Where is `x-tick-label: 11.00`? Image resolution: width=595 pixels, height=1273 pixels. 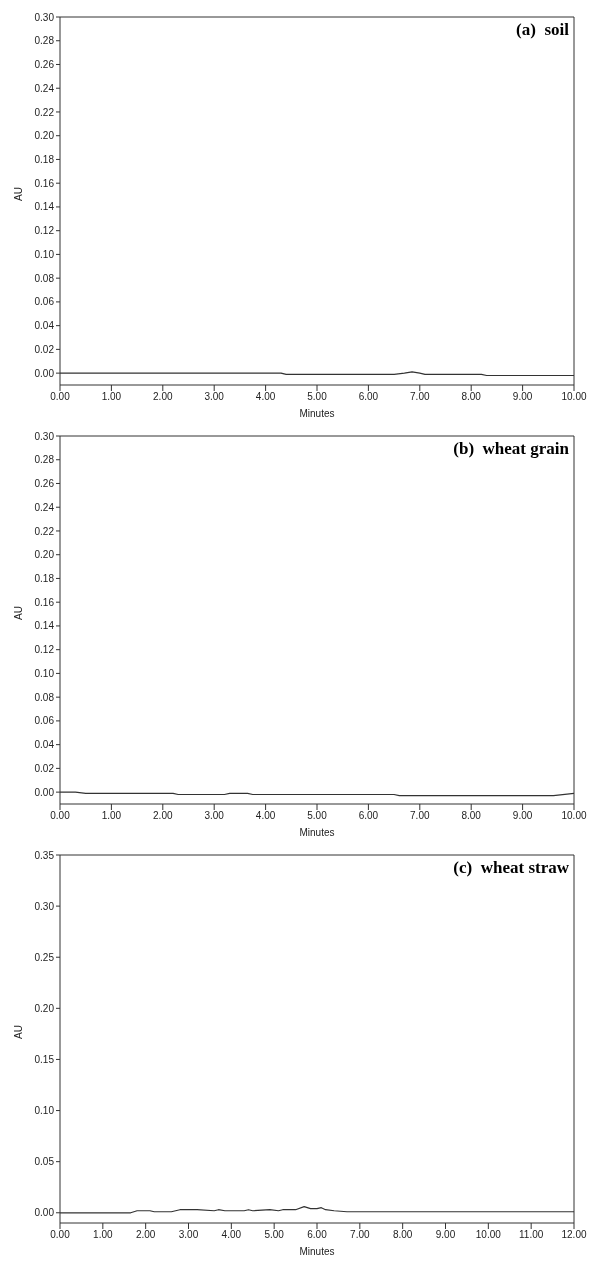
x-tick-label: 11.00 is located at coordinates (531, 1235).